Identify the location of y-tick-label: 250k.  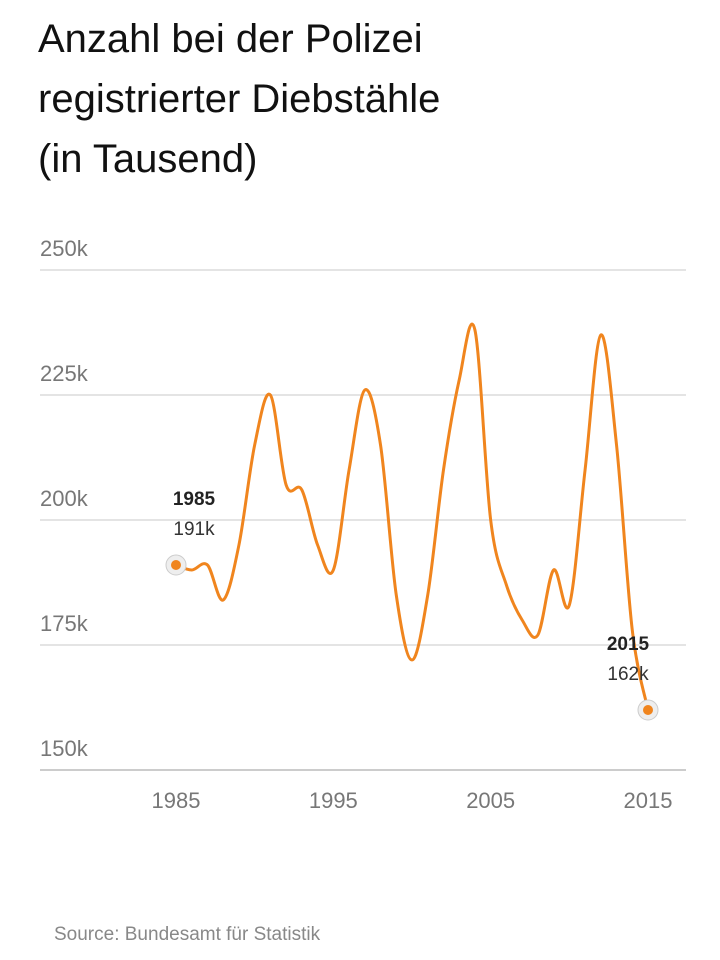
(64, 248).